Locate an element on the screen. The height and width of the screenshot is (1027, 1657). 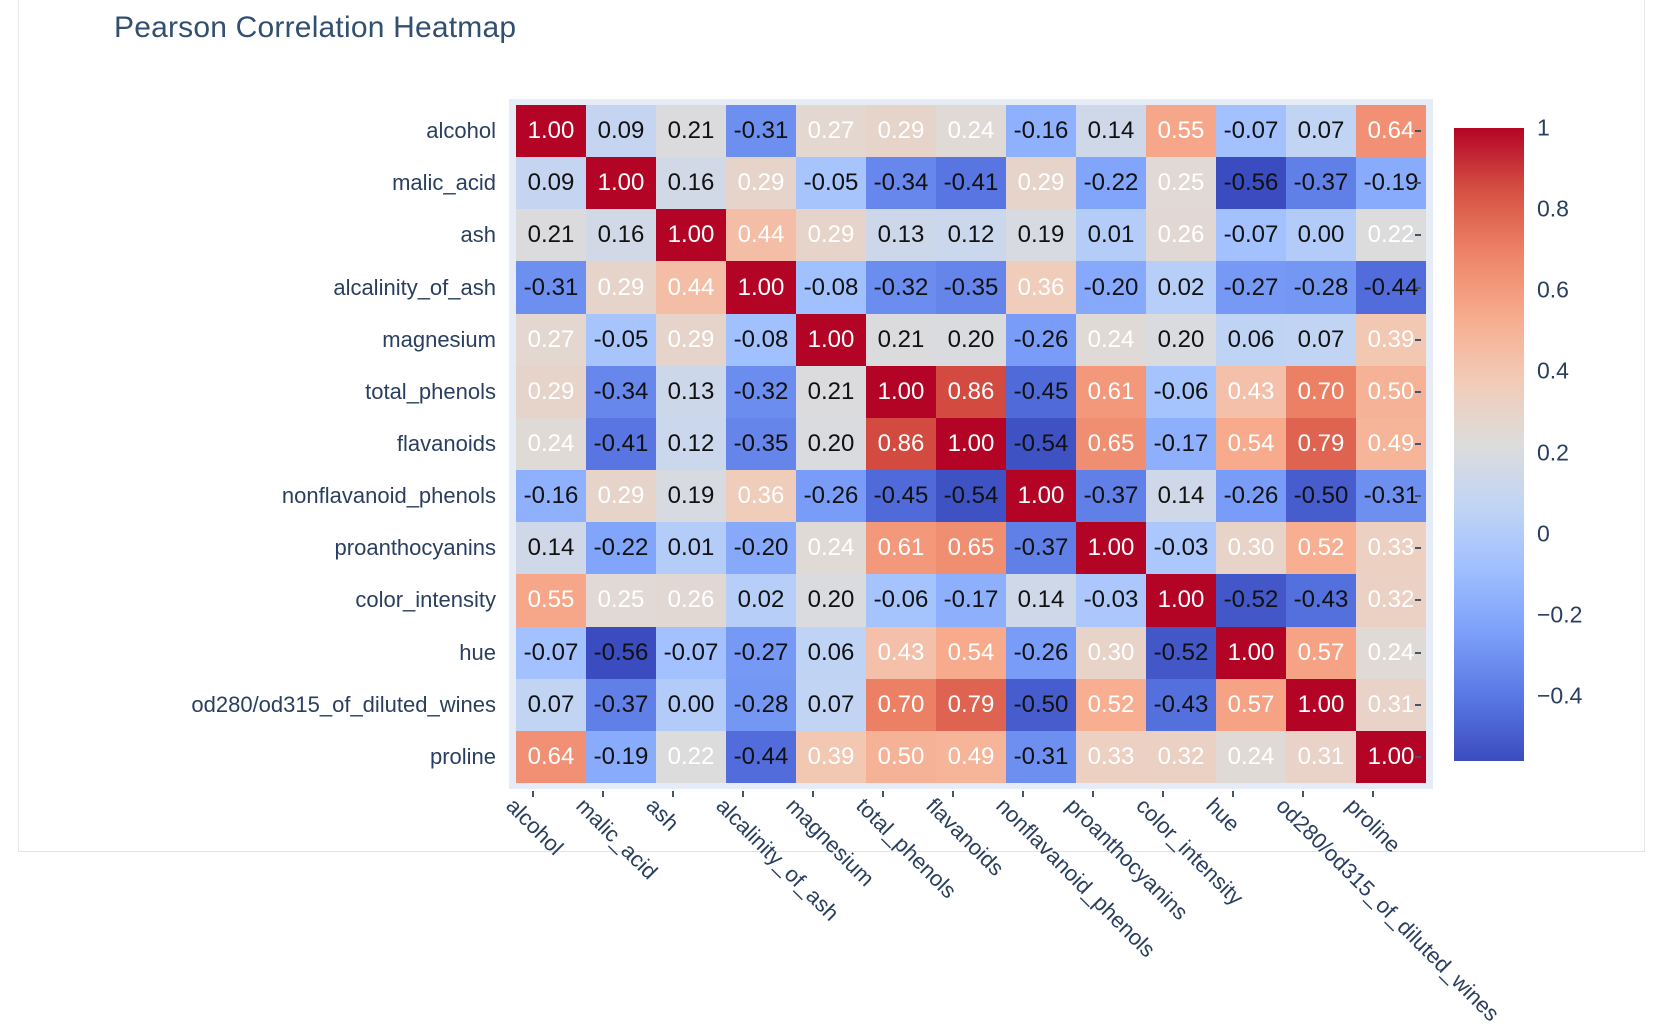
heatmap-cell: -0.26 is located at coordinates (1251, 496).